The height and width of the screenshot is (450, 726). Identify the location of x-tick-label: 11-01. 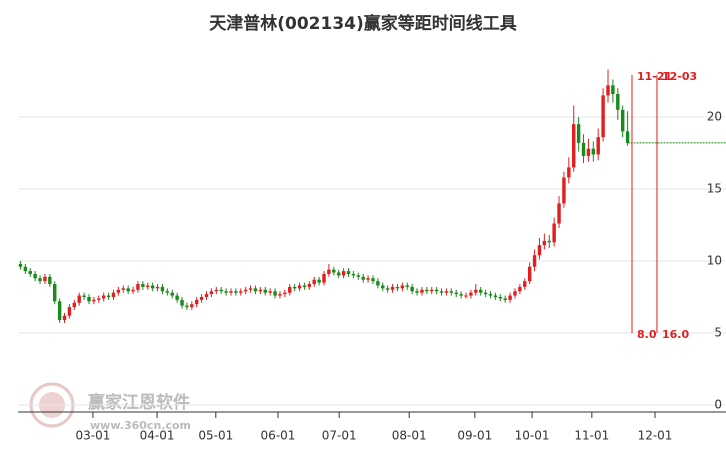
(591, 436).